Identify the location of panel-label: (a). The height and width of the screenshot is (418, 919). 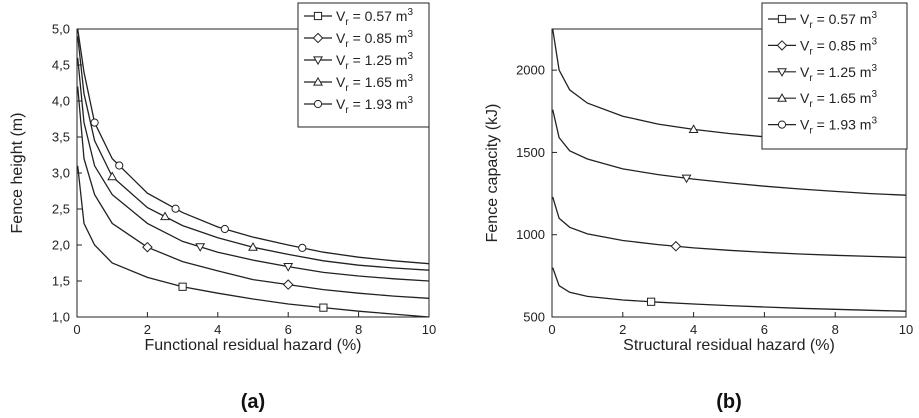
(253, 402).